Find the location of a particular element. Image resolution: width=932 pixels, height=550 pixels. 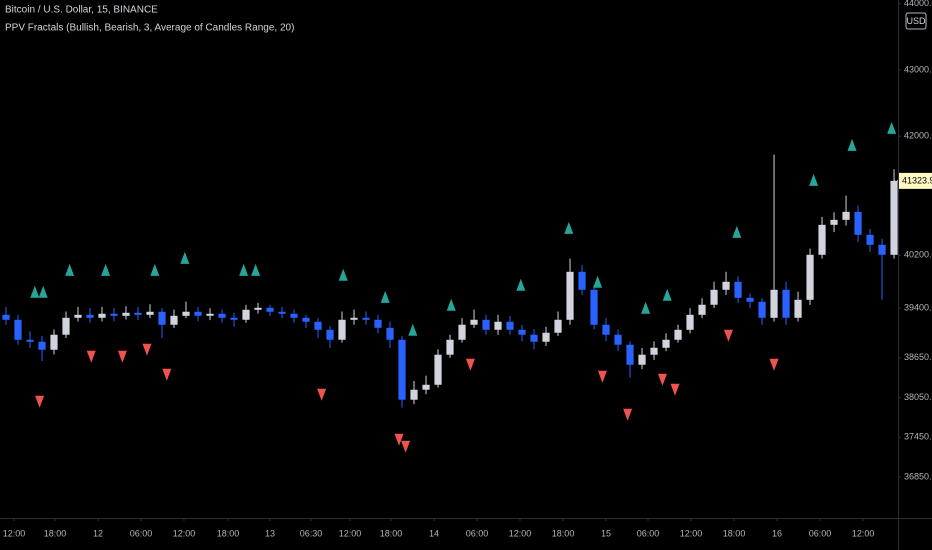

x-tick-label: 12 is located at coordinates (98, 533).